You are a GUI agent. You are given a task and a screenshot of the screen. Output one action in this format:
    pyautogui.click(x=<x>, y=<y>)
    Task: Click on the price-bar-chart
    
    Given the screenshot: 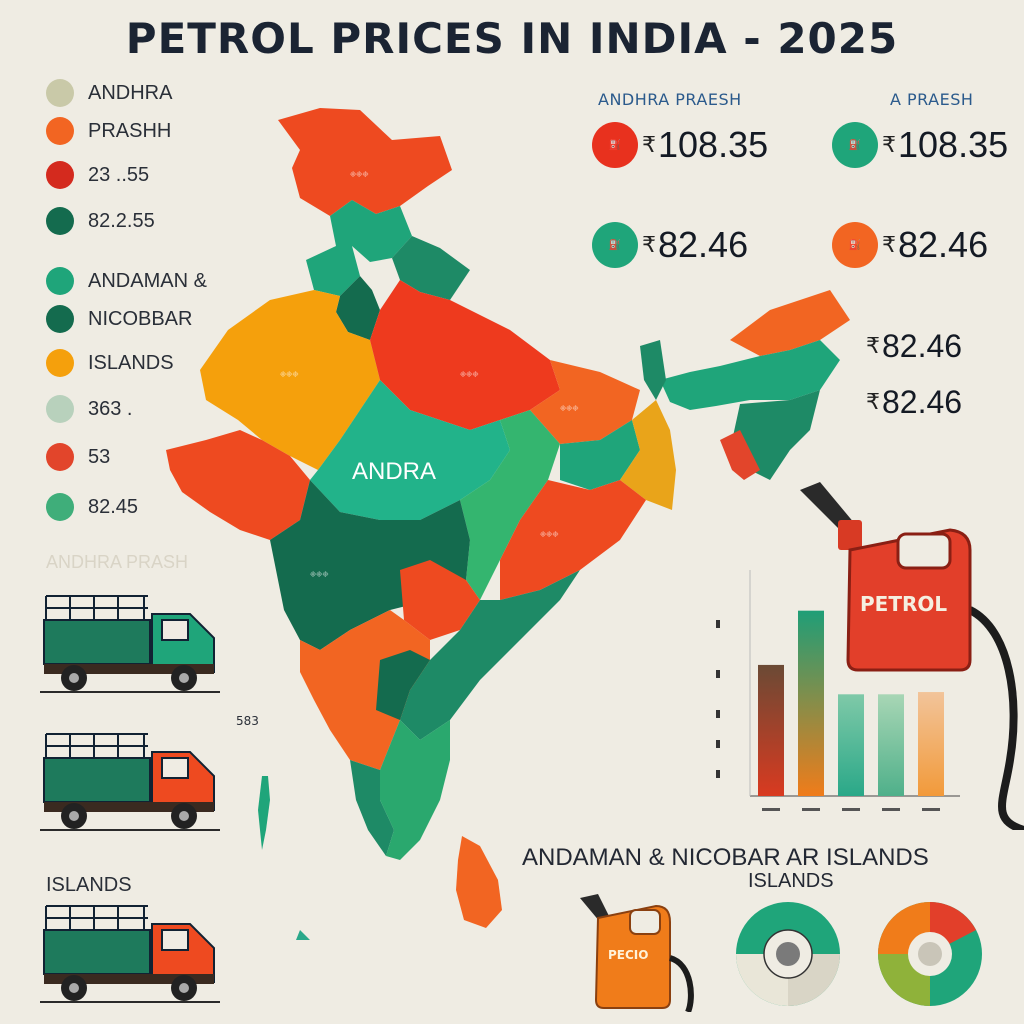 What is the action you would take?
    pyautogui.click(x=838, y=690)
    